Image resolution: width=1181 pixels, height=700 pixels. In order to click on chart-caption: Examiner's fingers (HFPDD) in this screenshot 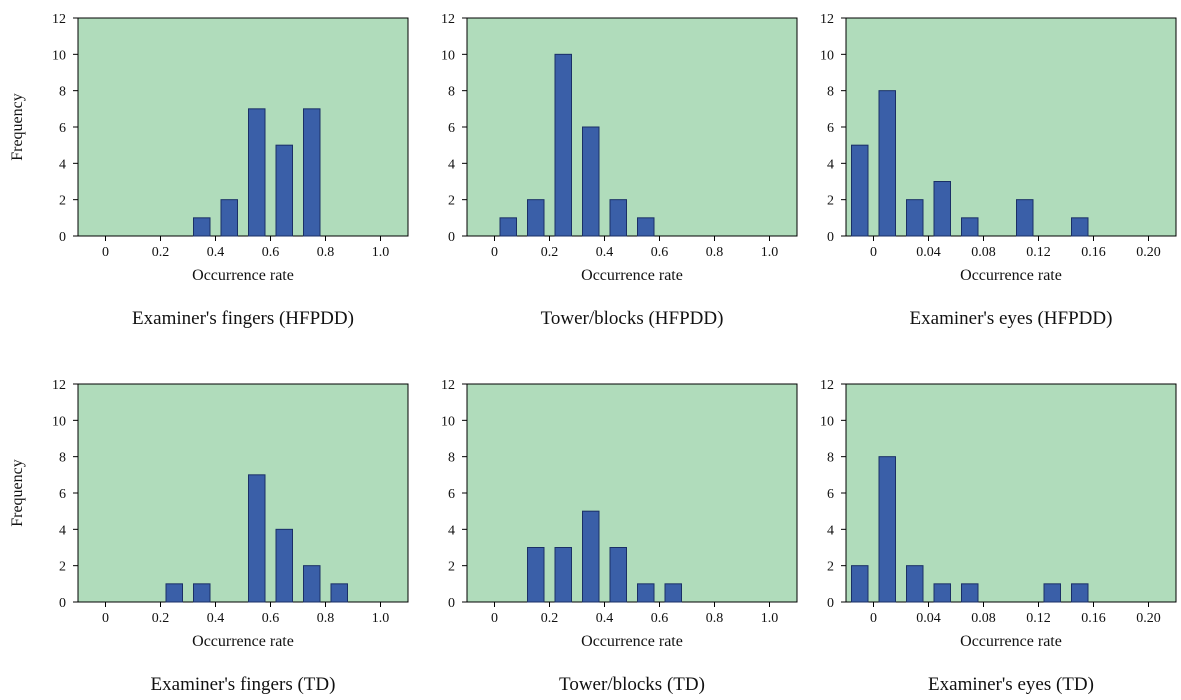, I will do `click(243, 318)`.